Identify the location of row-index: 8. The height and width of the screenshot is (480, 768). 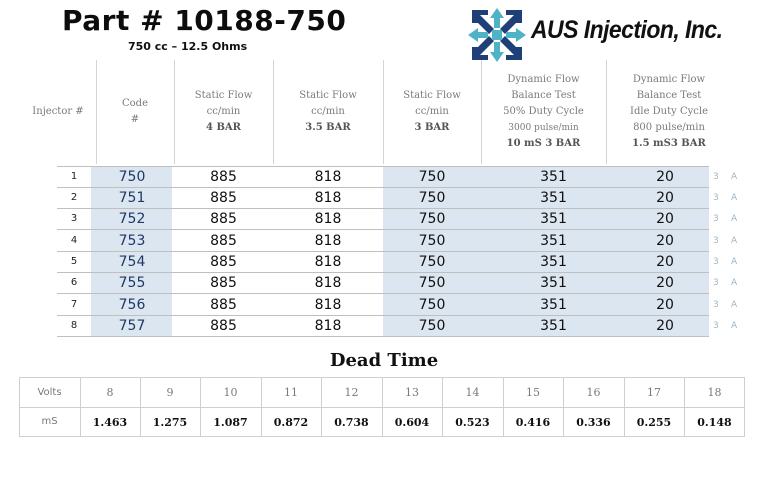
(74, 325).